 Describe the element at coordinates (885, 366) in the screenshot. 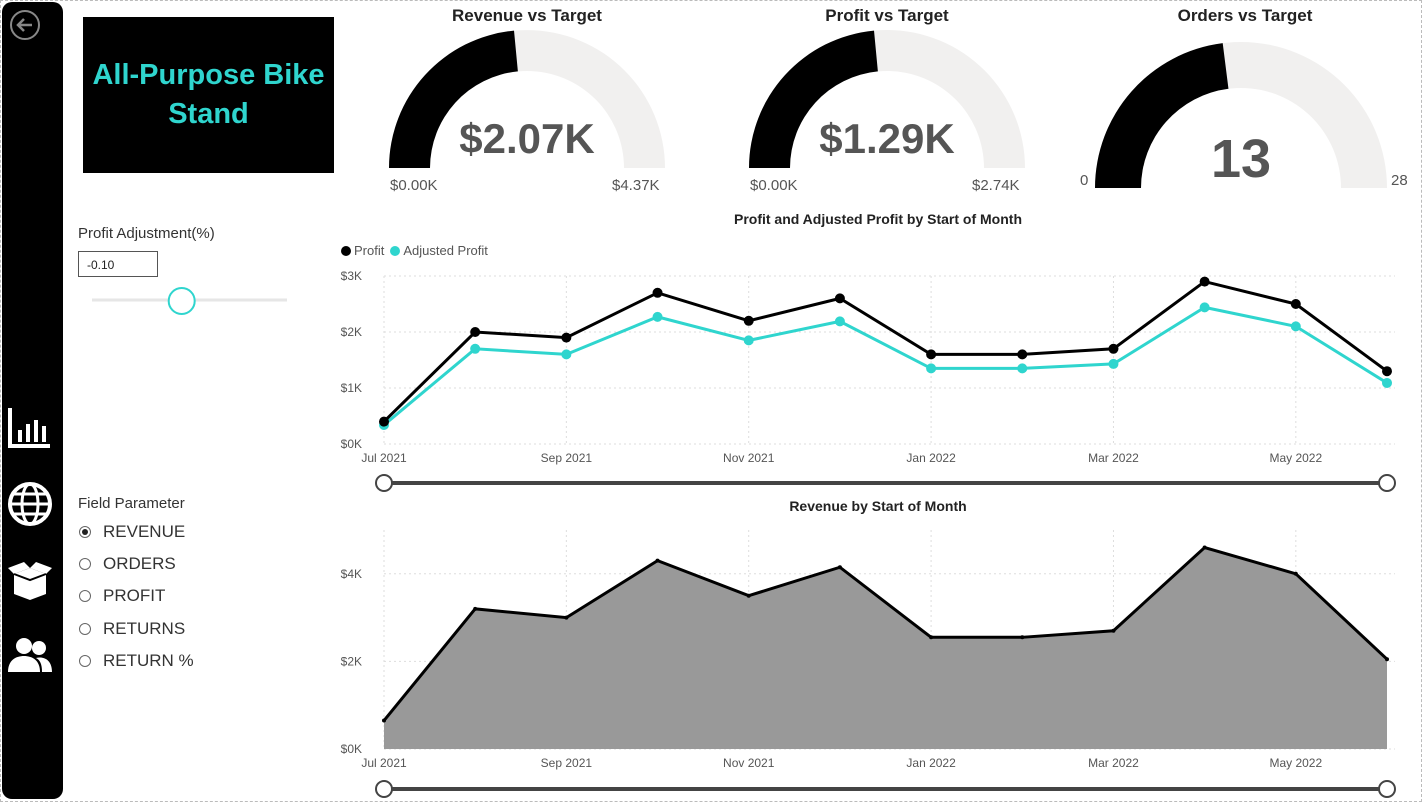

I see `adjusted-profit-series-line` at that location.